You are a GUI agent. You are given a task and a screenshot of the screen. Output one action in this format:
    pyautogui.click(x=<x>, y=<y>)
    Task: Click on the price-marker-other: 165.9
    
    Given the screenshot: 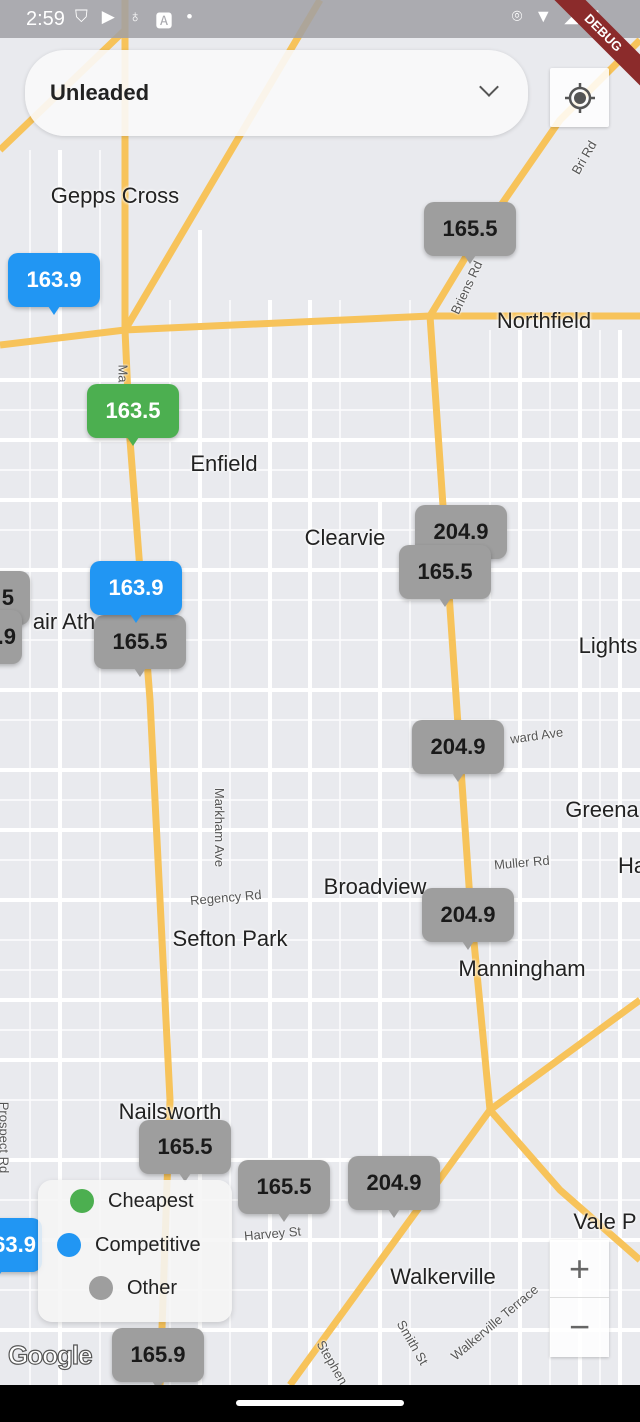 What is the action you would take?
    pyautogui.click(x=158, y=1356)
    